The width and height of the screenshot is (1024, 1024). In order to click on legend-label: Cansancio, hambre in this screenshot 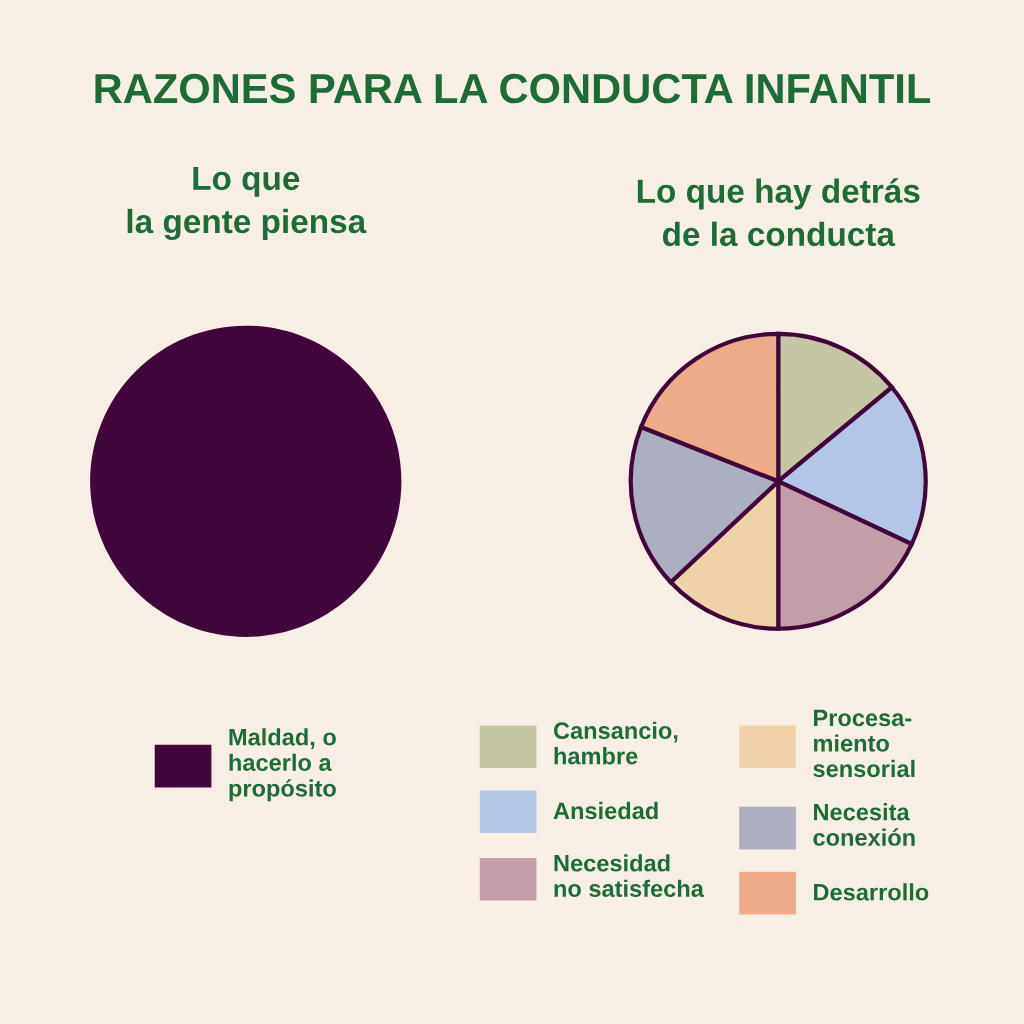, I will do `click(615, 743)`.